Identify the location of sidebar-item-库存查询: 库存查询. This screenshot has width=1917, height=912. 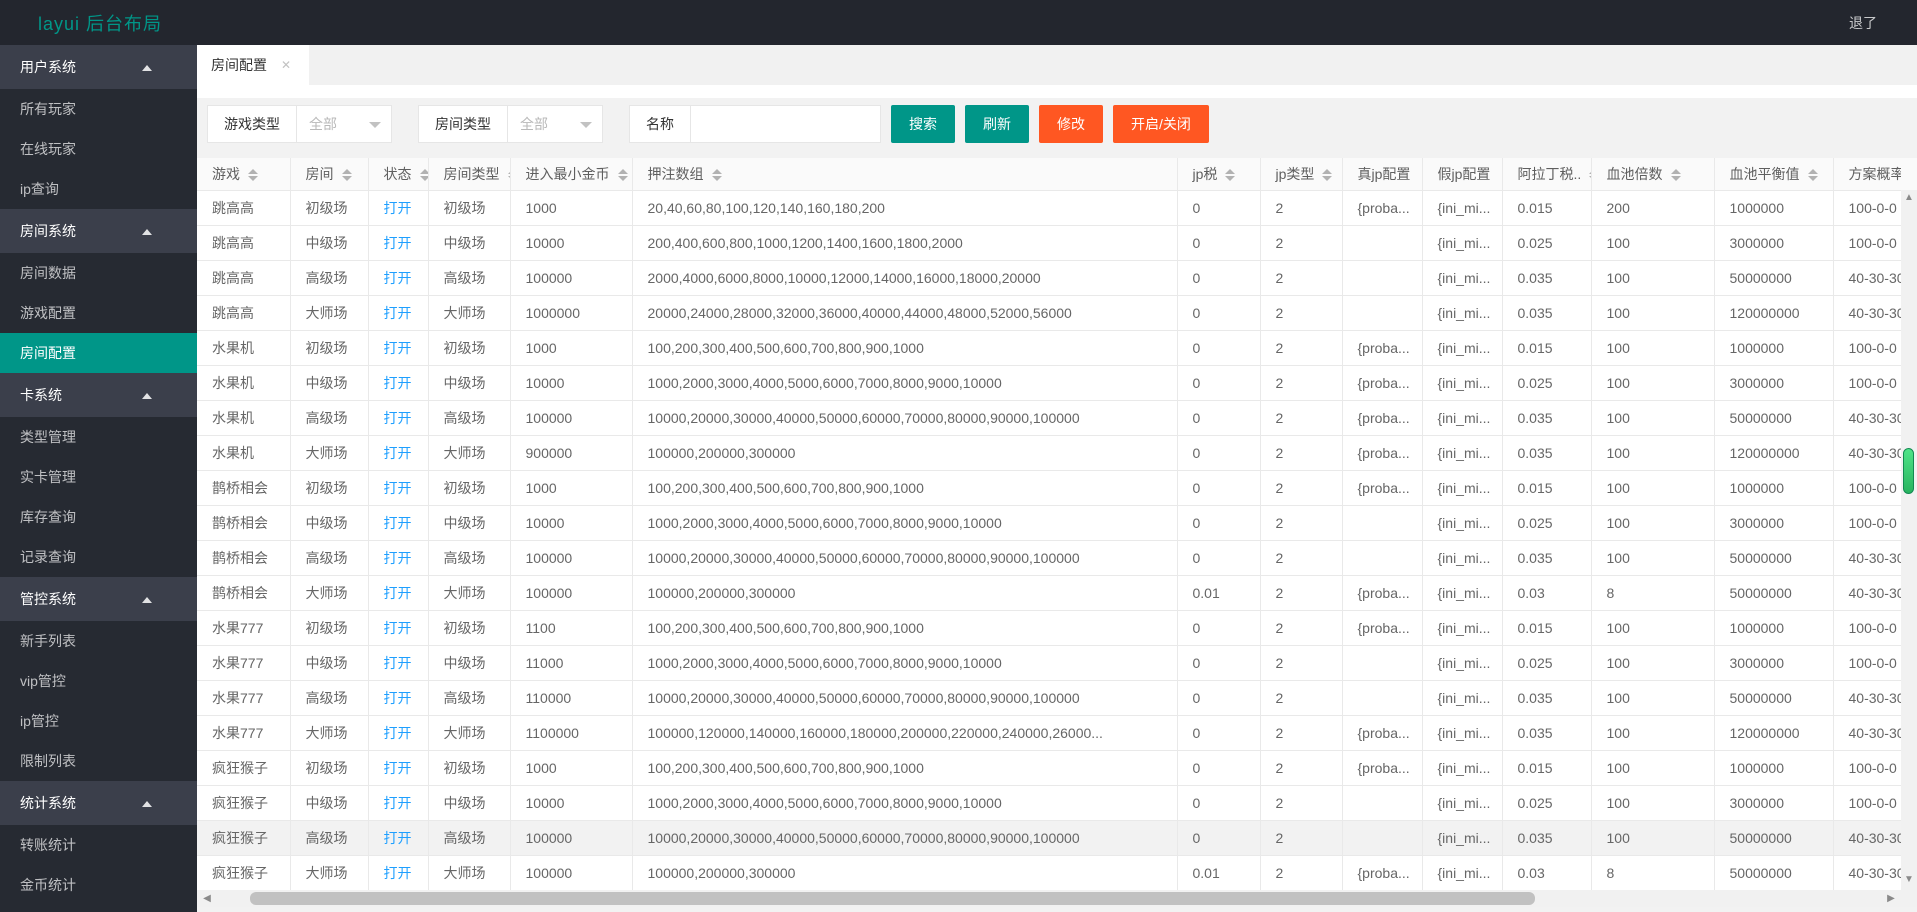
(98, 517).